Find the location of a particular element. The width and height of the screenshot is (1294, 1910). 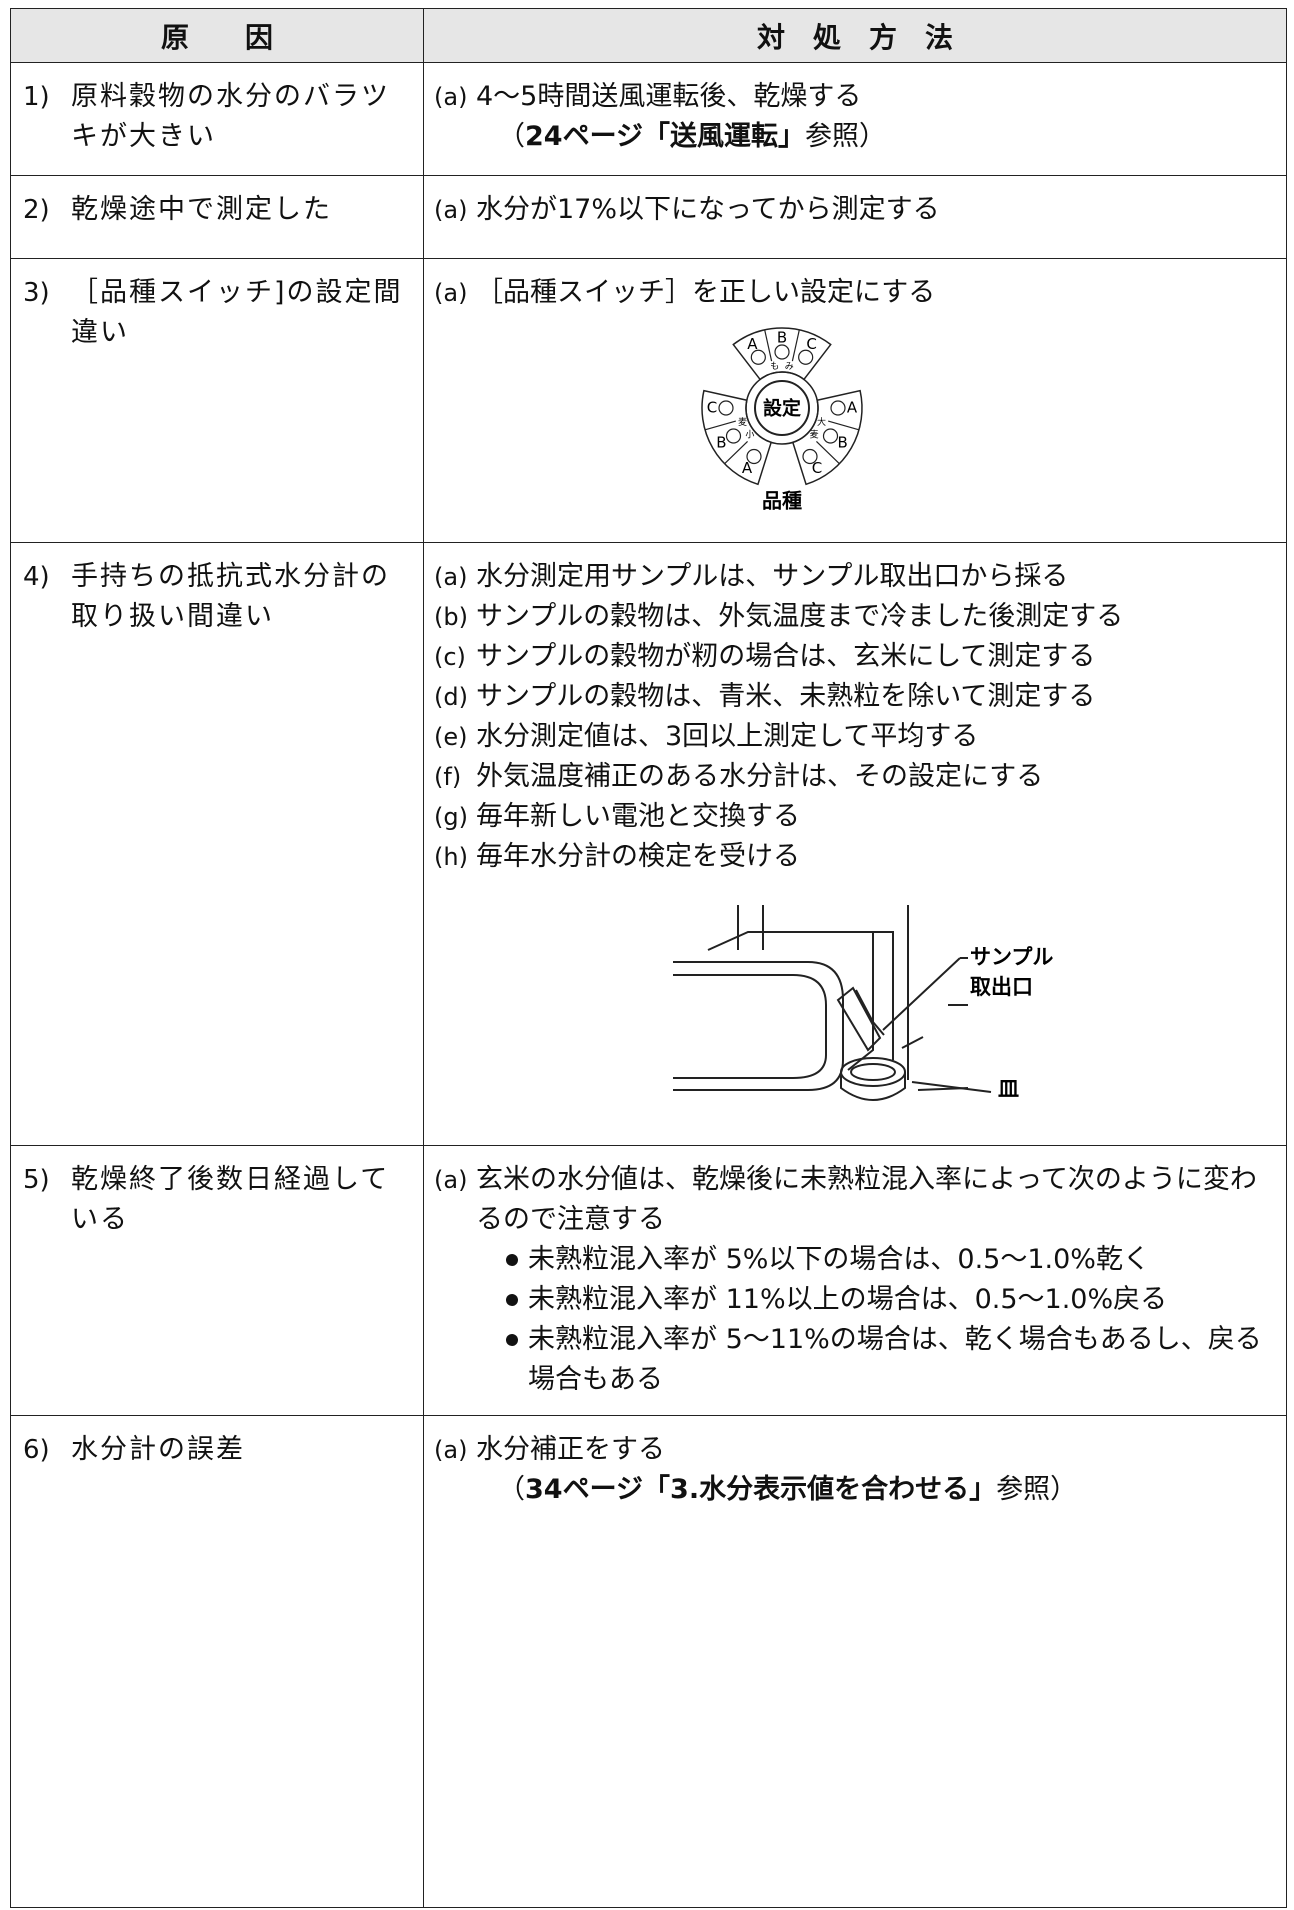

bullet-text: 未熟粒混入率が 11%以上の場合は、0.5～1.0%戻る is located at coordinates (848, 1299).